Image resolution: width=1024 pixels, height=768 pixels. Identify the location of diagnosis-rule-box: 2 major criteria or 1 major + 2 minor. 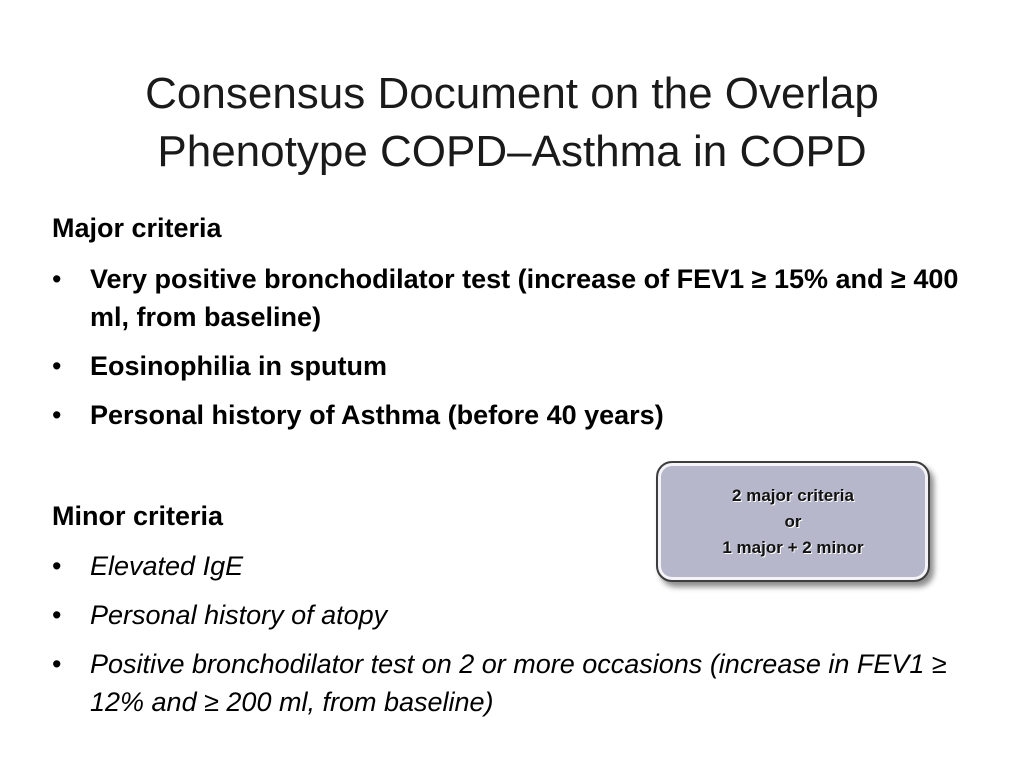
(793, 521).